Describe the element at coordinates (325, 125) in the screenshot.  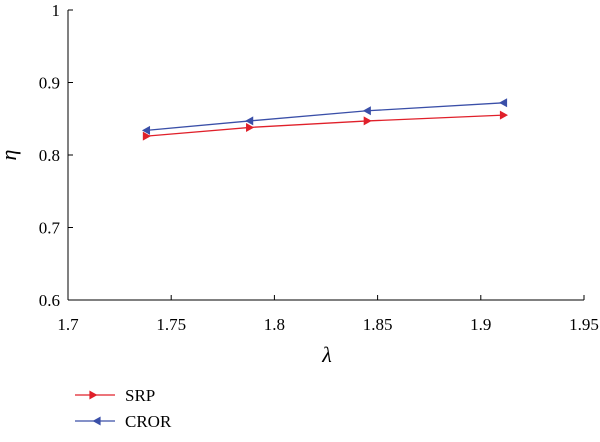
I see `series-line-srp` at that location.